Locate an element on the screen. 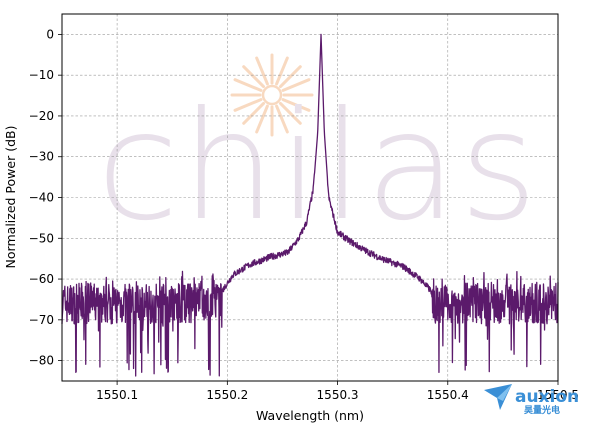  x-axis-label: Wavelength (nm) is located at coordinates (310, 415).